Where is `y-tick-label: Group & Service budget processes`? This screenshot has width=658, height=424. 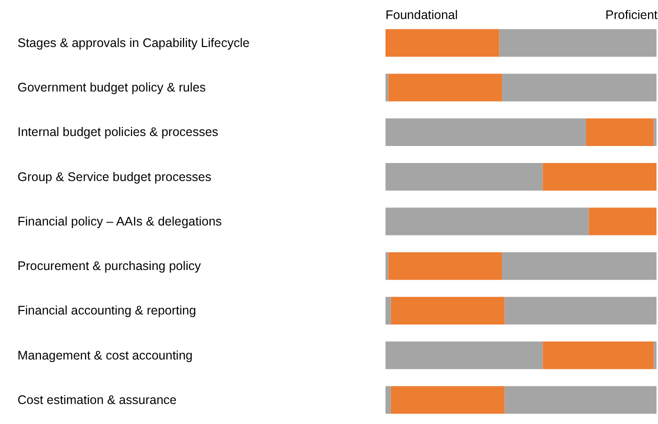
y-tick-label: Group & Service budget processes is located at coordinates (115, 177).